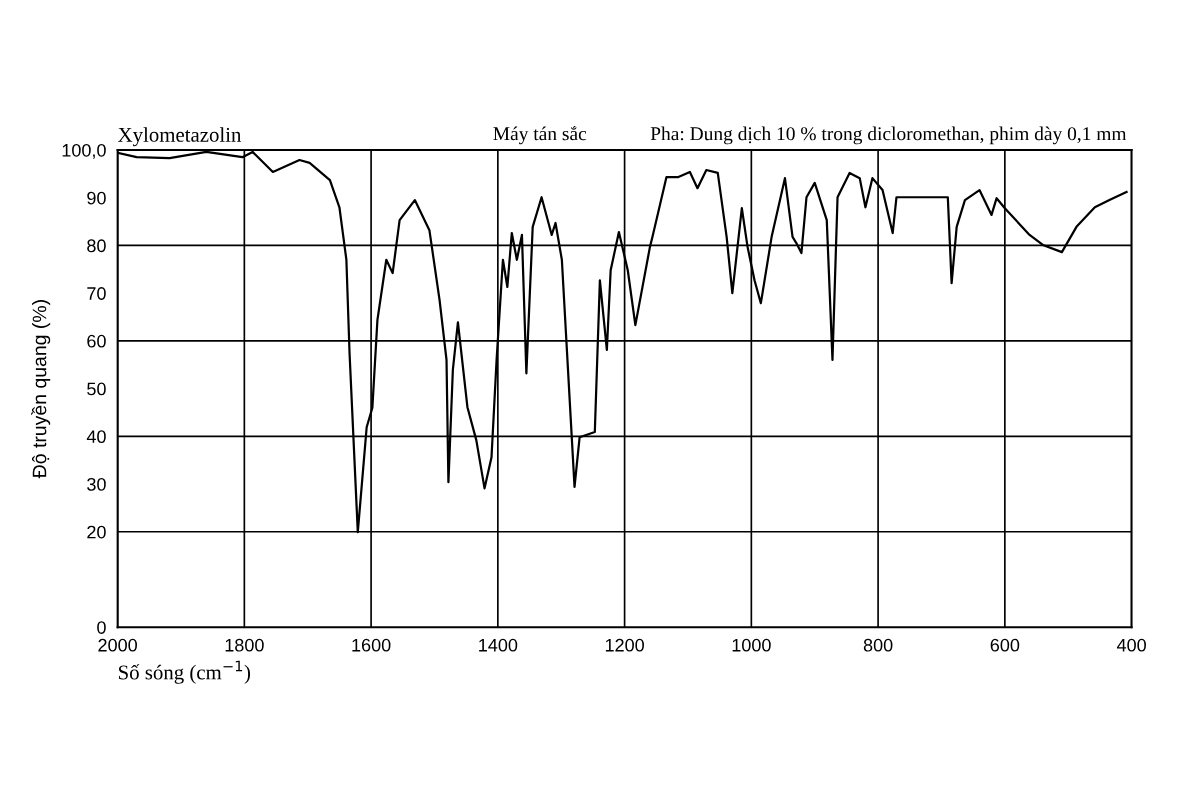 The image size is (1200, 800). I want to click on y-tick-label: 60, so click(96, 341).